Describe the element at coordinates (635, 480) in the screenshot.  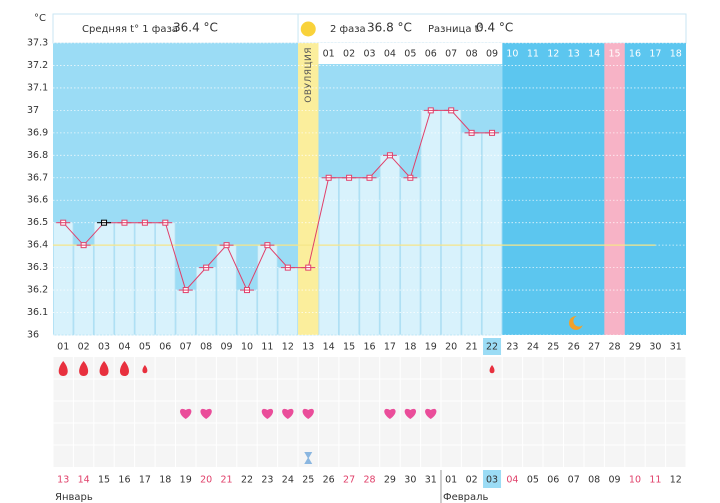
I see `date-label: 10` at that location.